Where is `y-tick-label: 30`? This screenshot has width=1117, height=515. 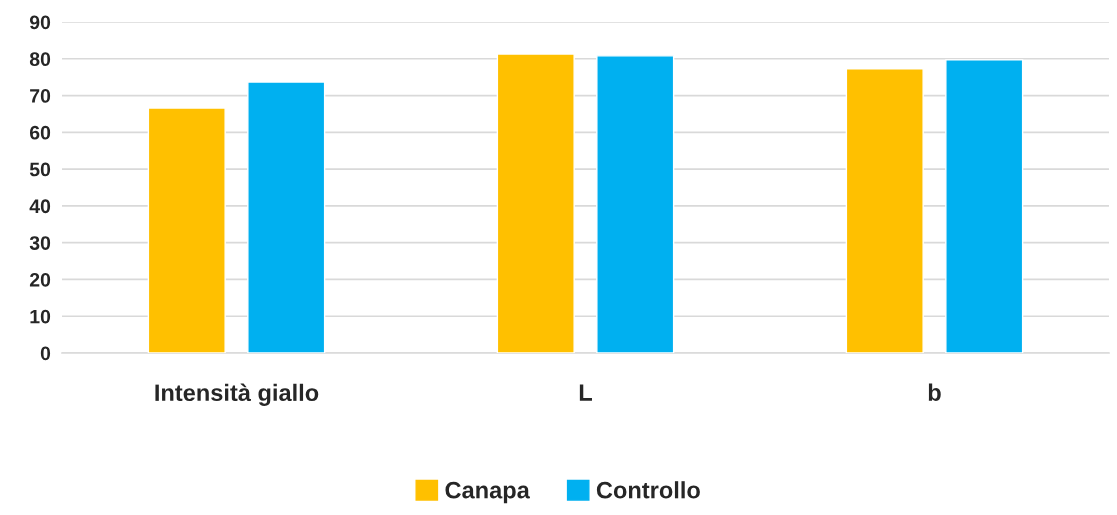 y-tick-label: 30 is located at coordinates (40, 243).